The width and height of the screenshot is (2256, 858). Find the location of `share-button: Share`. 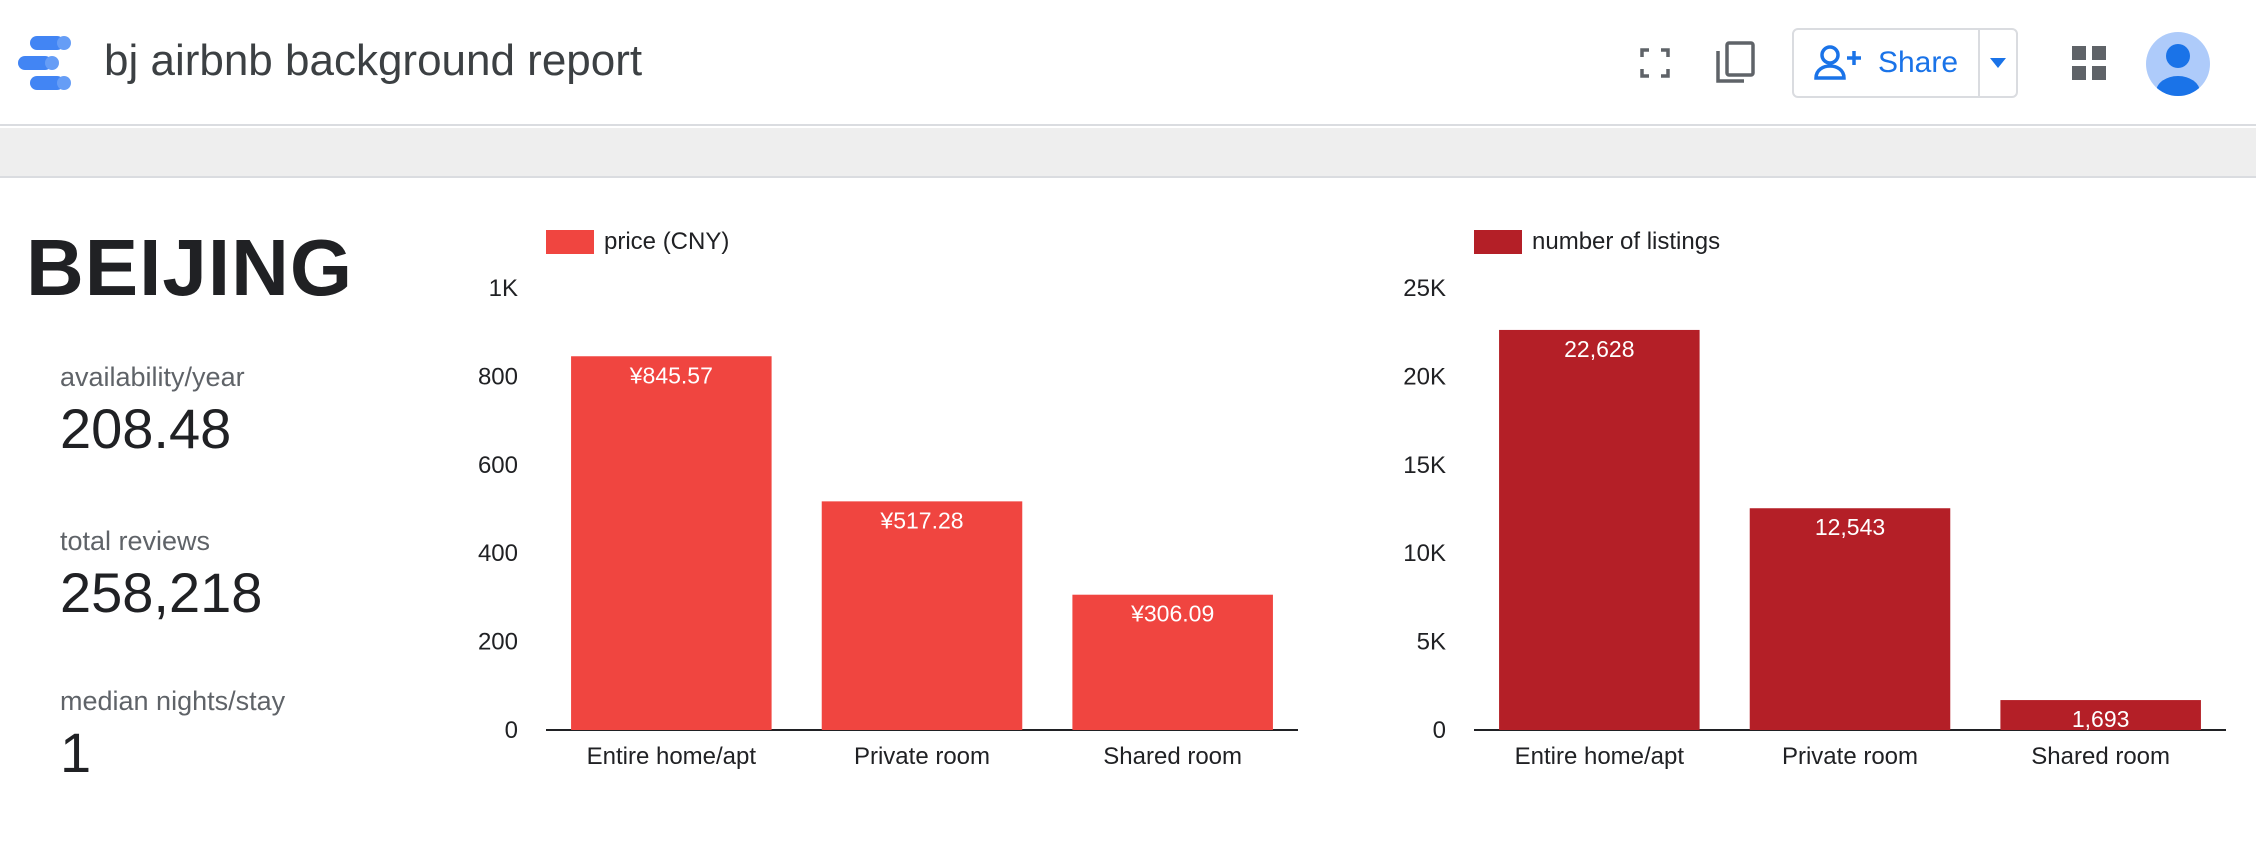

share-button: Share is located at coordinates (1886, 63).